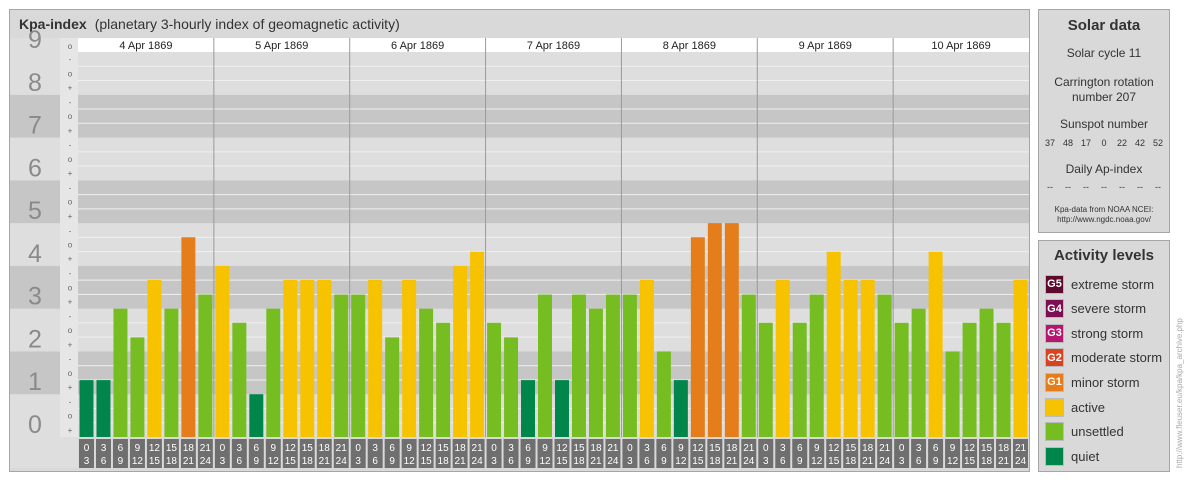 The height and width of the screenshot is (480, 1184). Describe the element at coordinates (1097, 432) in the screenshot. I see `legend-label: unsettled` at that location.